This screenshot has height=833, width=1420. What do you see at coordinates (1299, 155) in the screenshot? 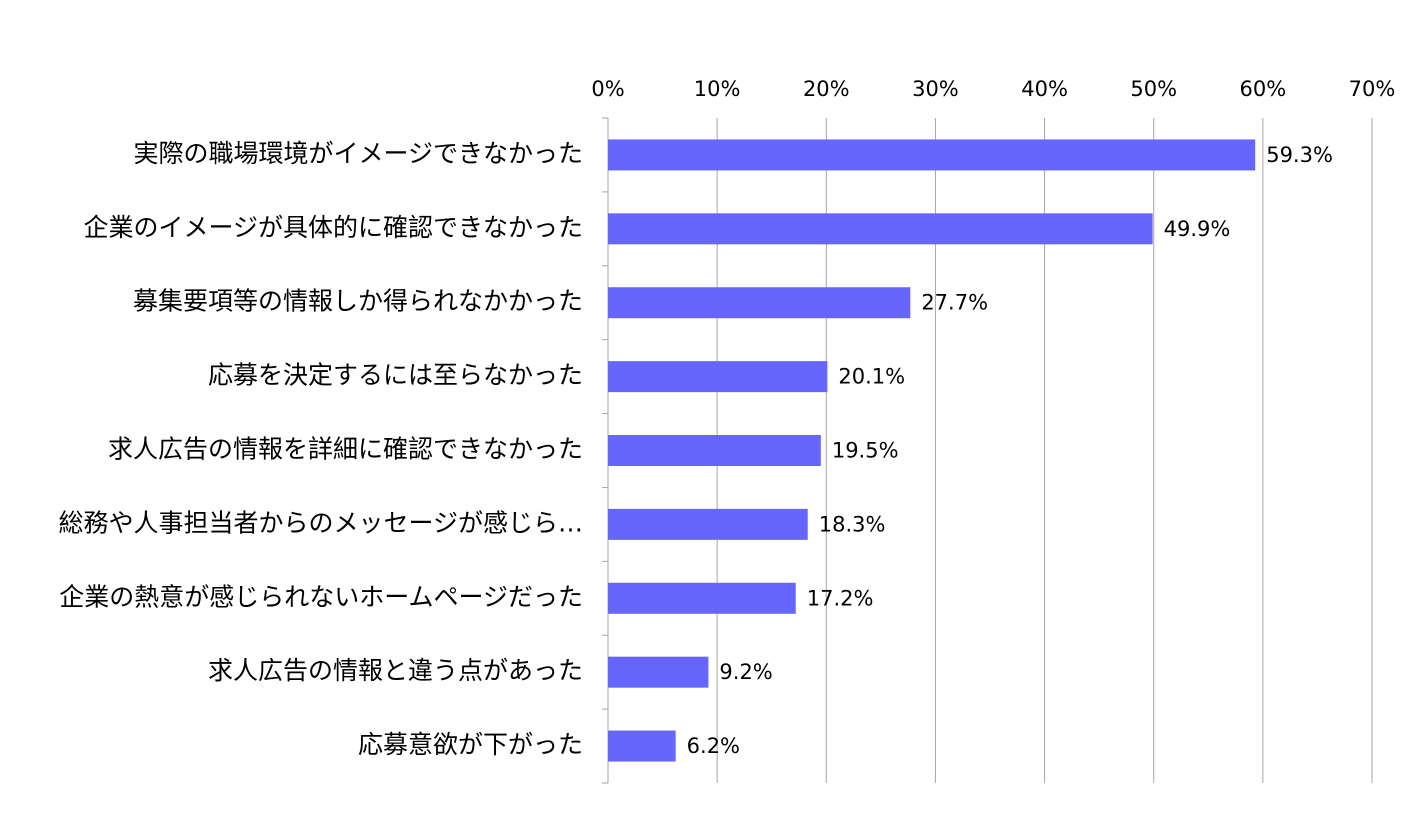
I see `data-label: 59.3%` at bounding box center [1299, 155].